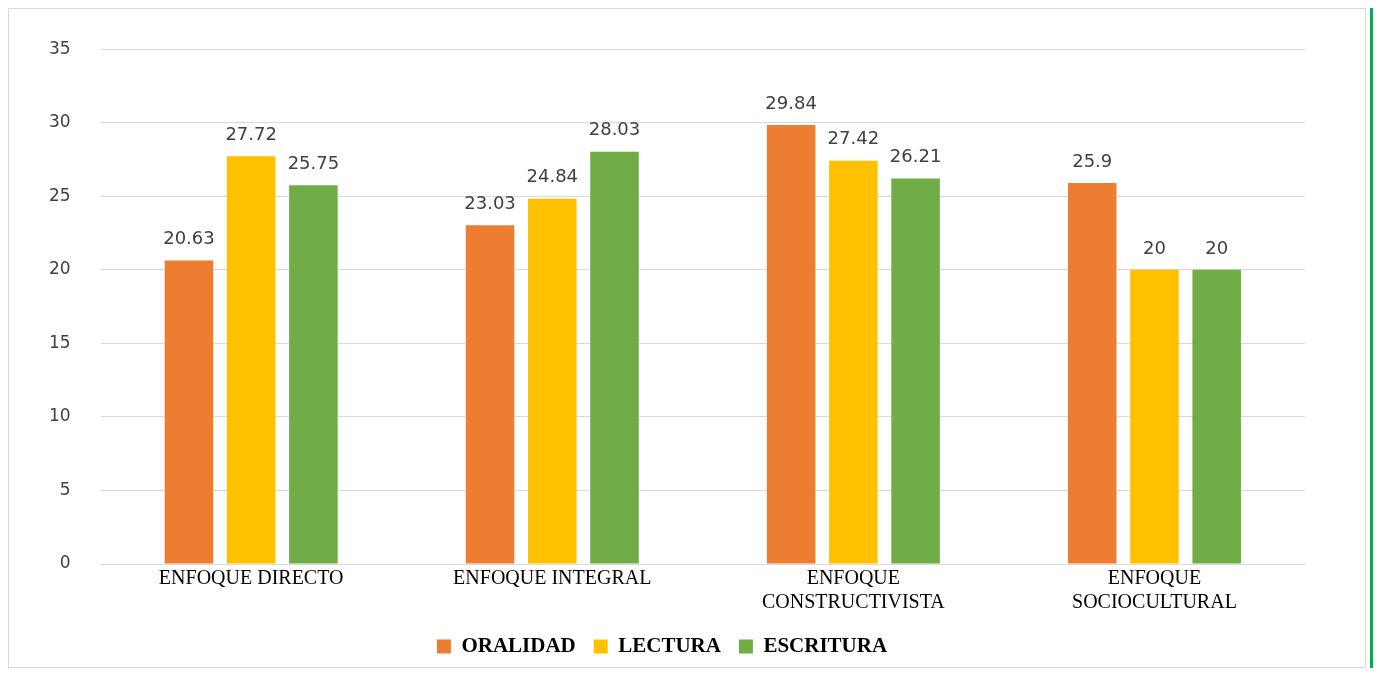  What do you see at coordinates (313, 162) in the screenshot?
I see `data-label: 25.75` at bounding box center [313, 162].